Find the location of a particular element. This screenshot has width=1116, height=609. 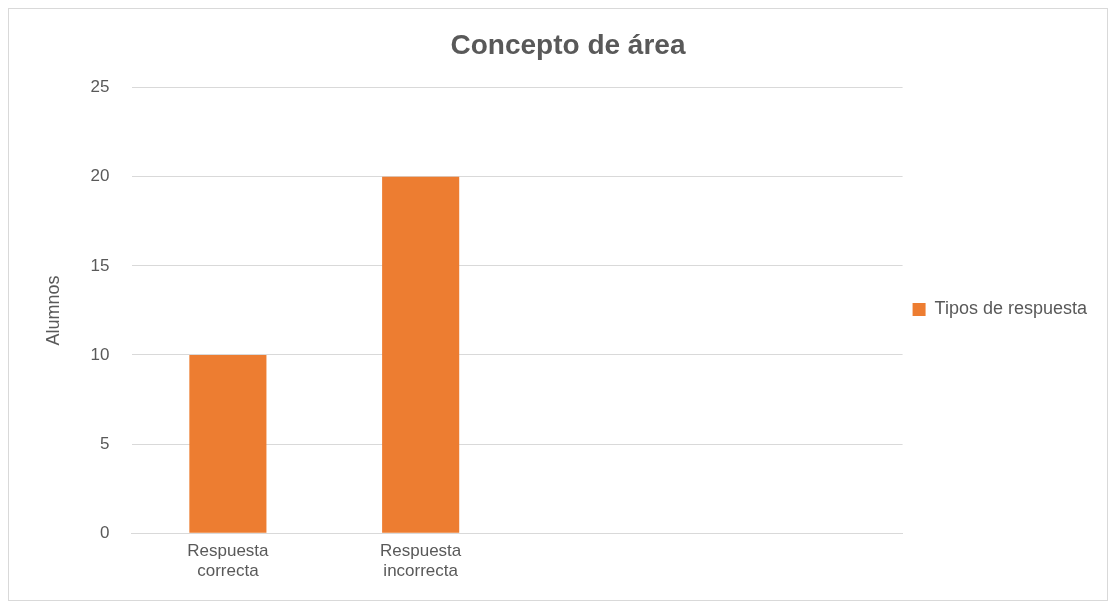

y-tick-label: 15 is located at coordinates (100, 265).